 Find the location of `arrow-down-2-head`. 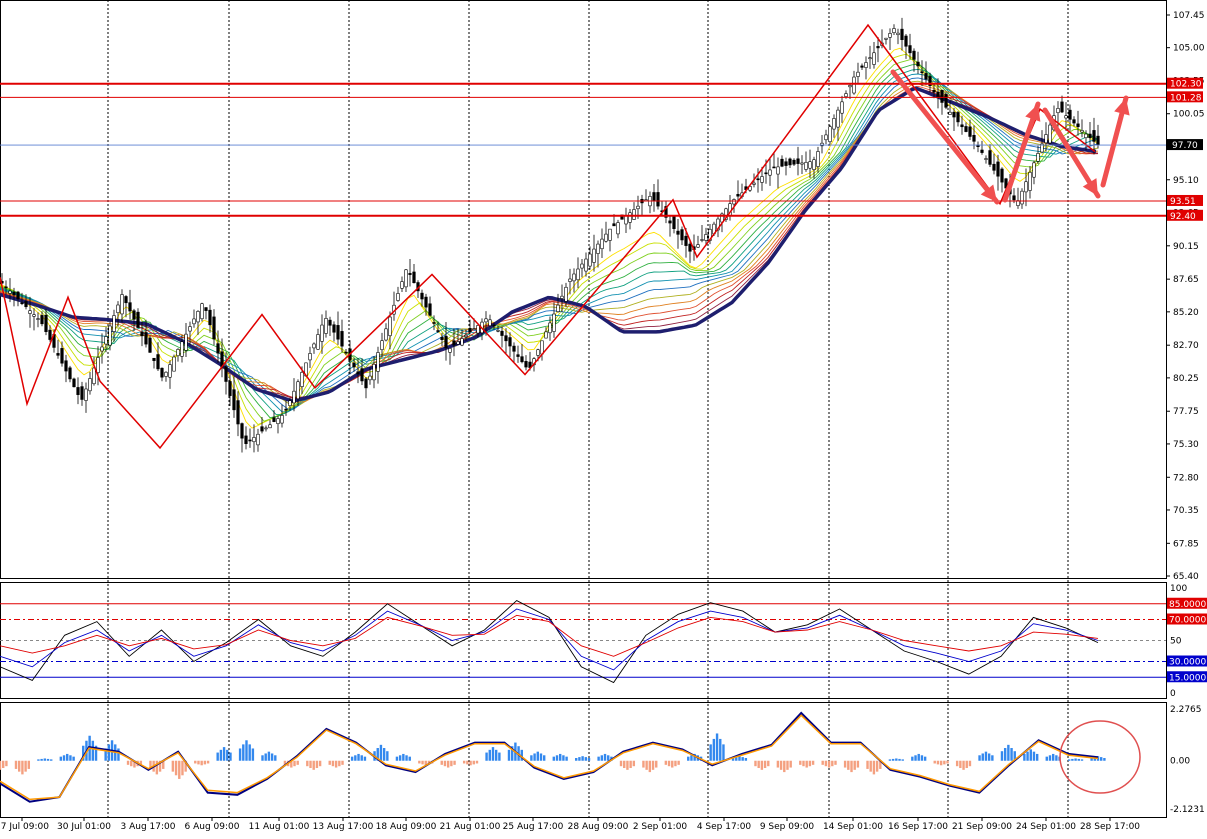

arrow-down-2-head is located at coordinates (1090, 187).